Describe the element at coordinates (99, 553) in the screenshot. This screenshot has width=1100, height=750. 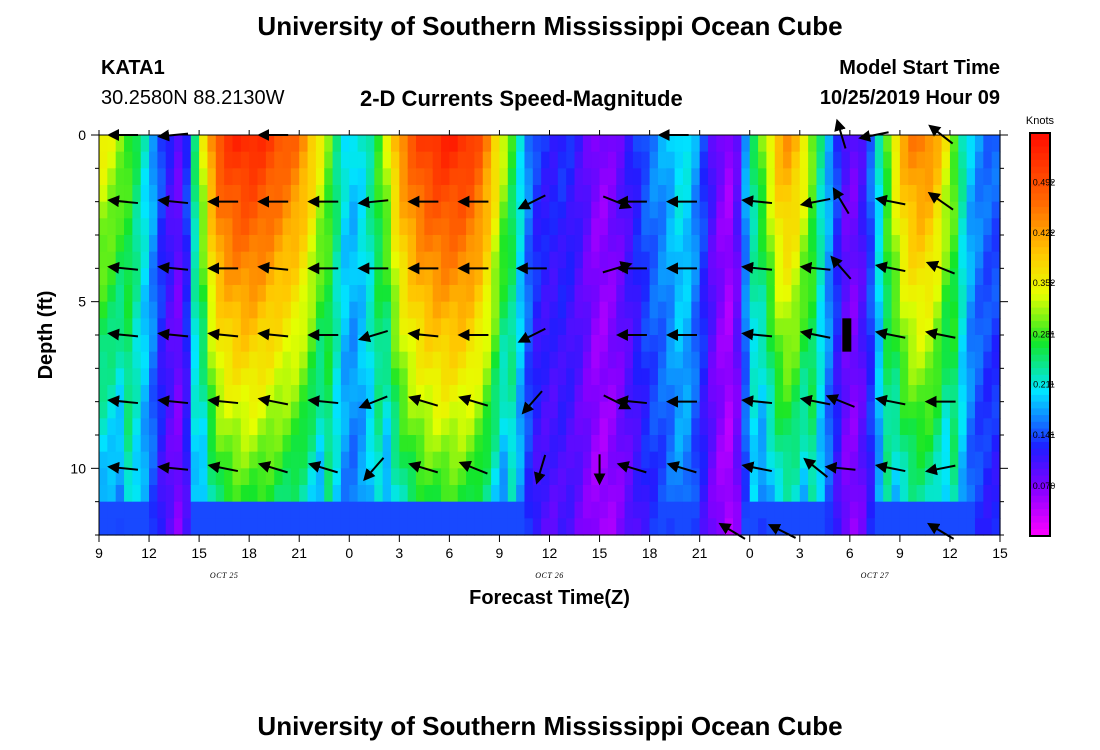
I see `x-tick-label: 9` at that location.